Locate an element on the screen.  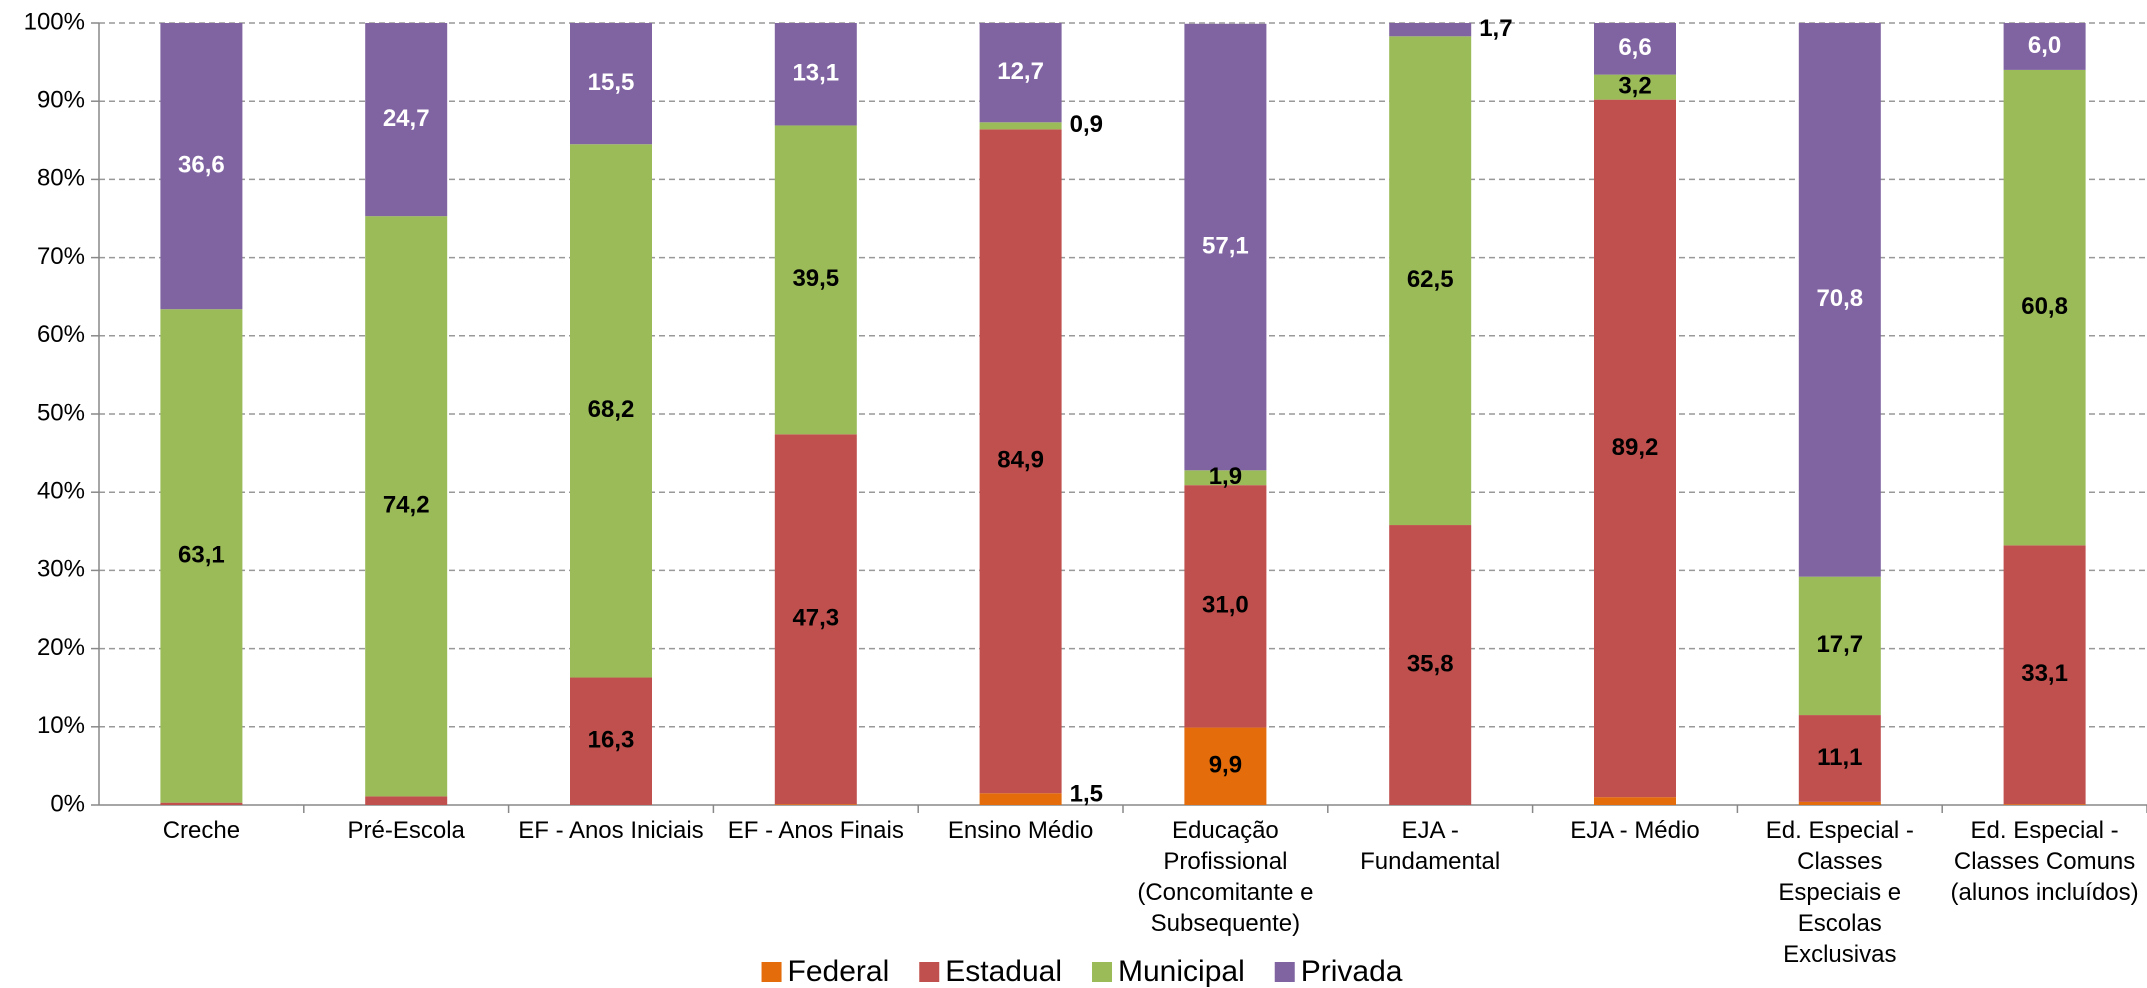
data-label: 57,1 is located at coordinates (1225, 245).